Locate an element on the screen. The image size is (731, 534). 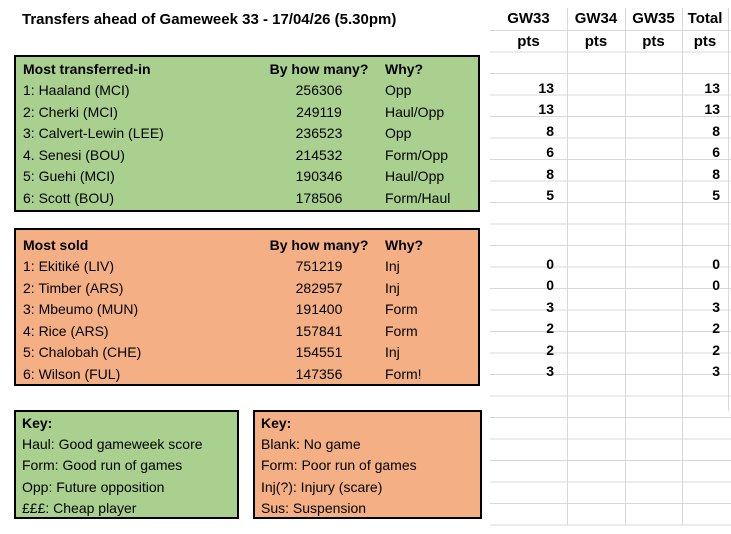
key-line: Blank: No game is located at coordinates (311, 444).